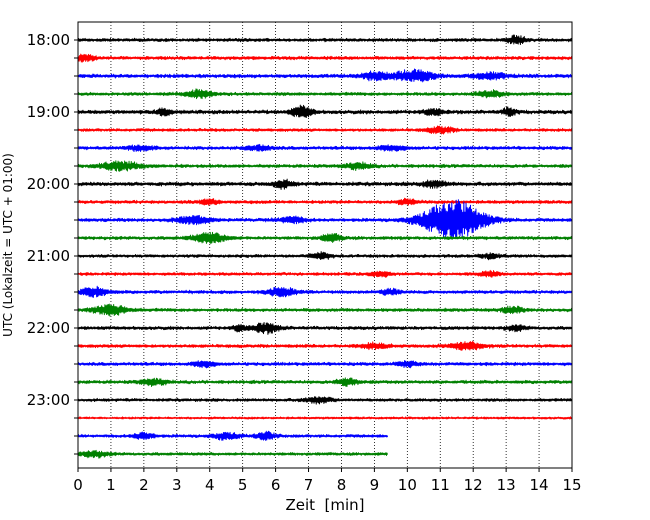 This screenshot has height=520, width=650. I want to click on y-tick-label-2100: 21:00, so click(48, 256).